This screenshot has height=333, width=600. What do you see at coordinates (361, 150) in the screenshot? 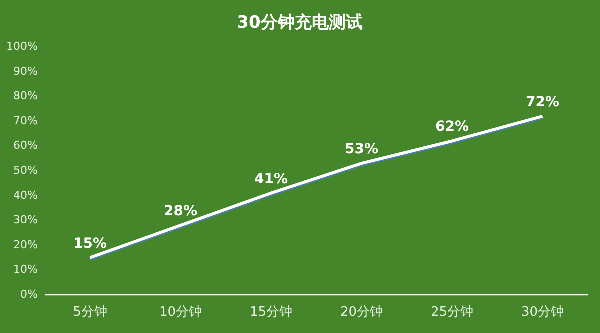
I see `data-label: 53%` at bounding box center [361, 150].